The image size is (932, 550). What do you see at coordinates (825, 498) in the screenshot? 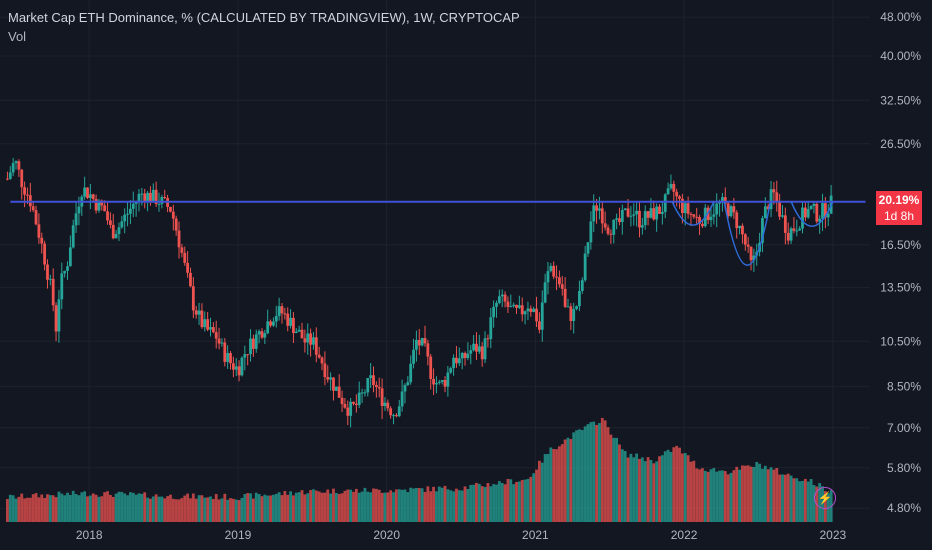
I see `lightning-bolt-icon: ⚡` at bounding box center [825, 498].